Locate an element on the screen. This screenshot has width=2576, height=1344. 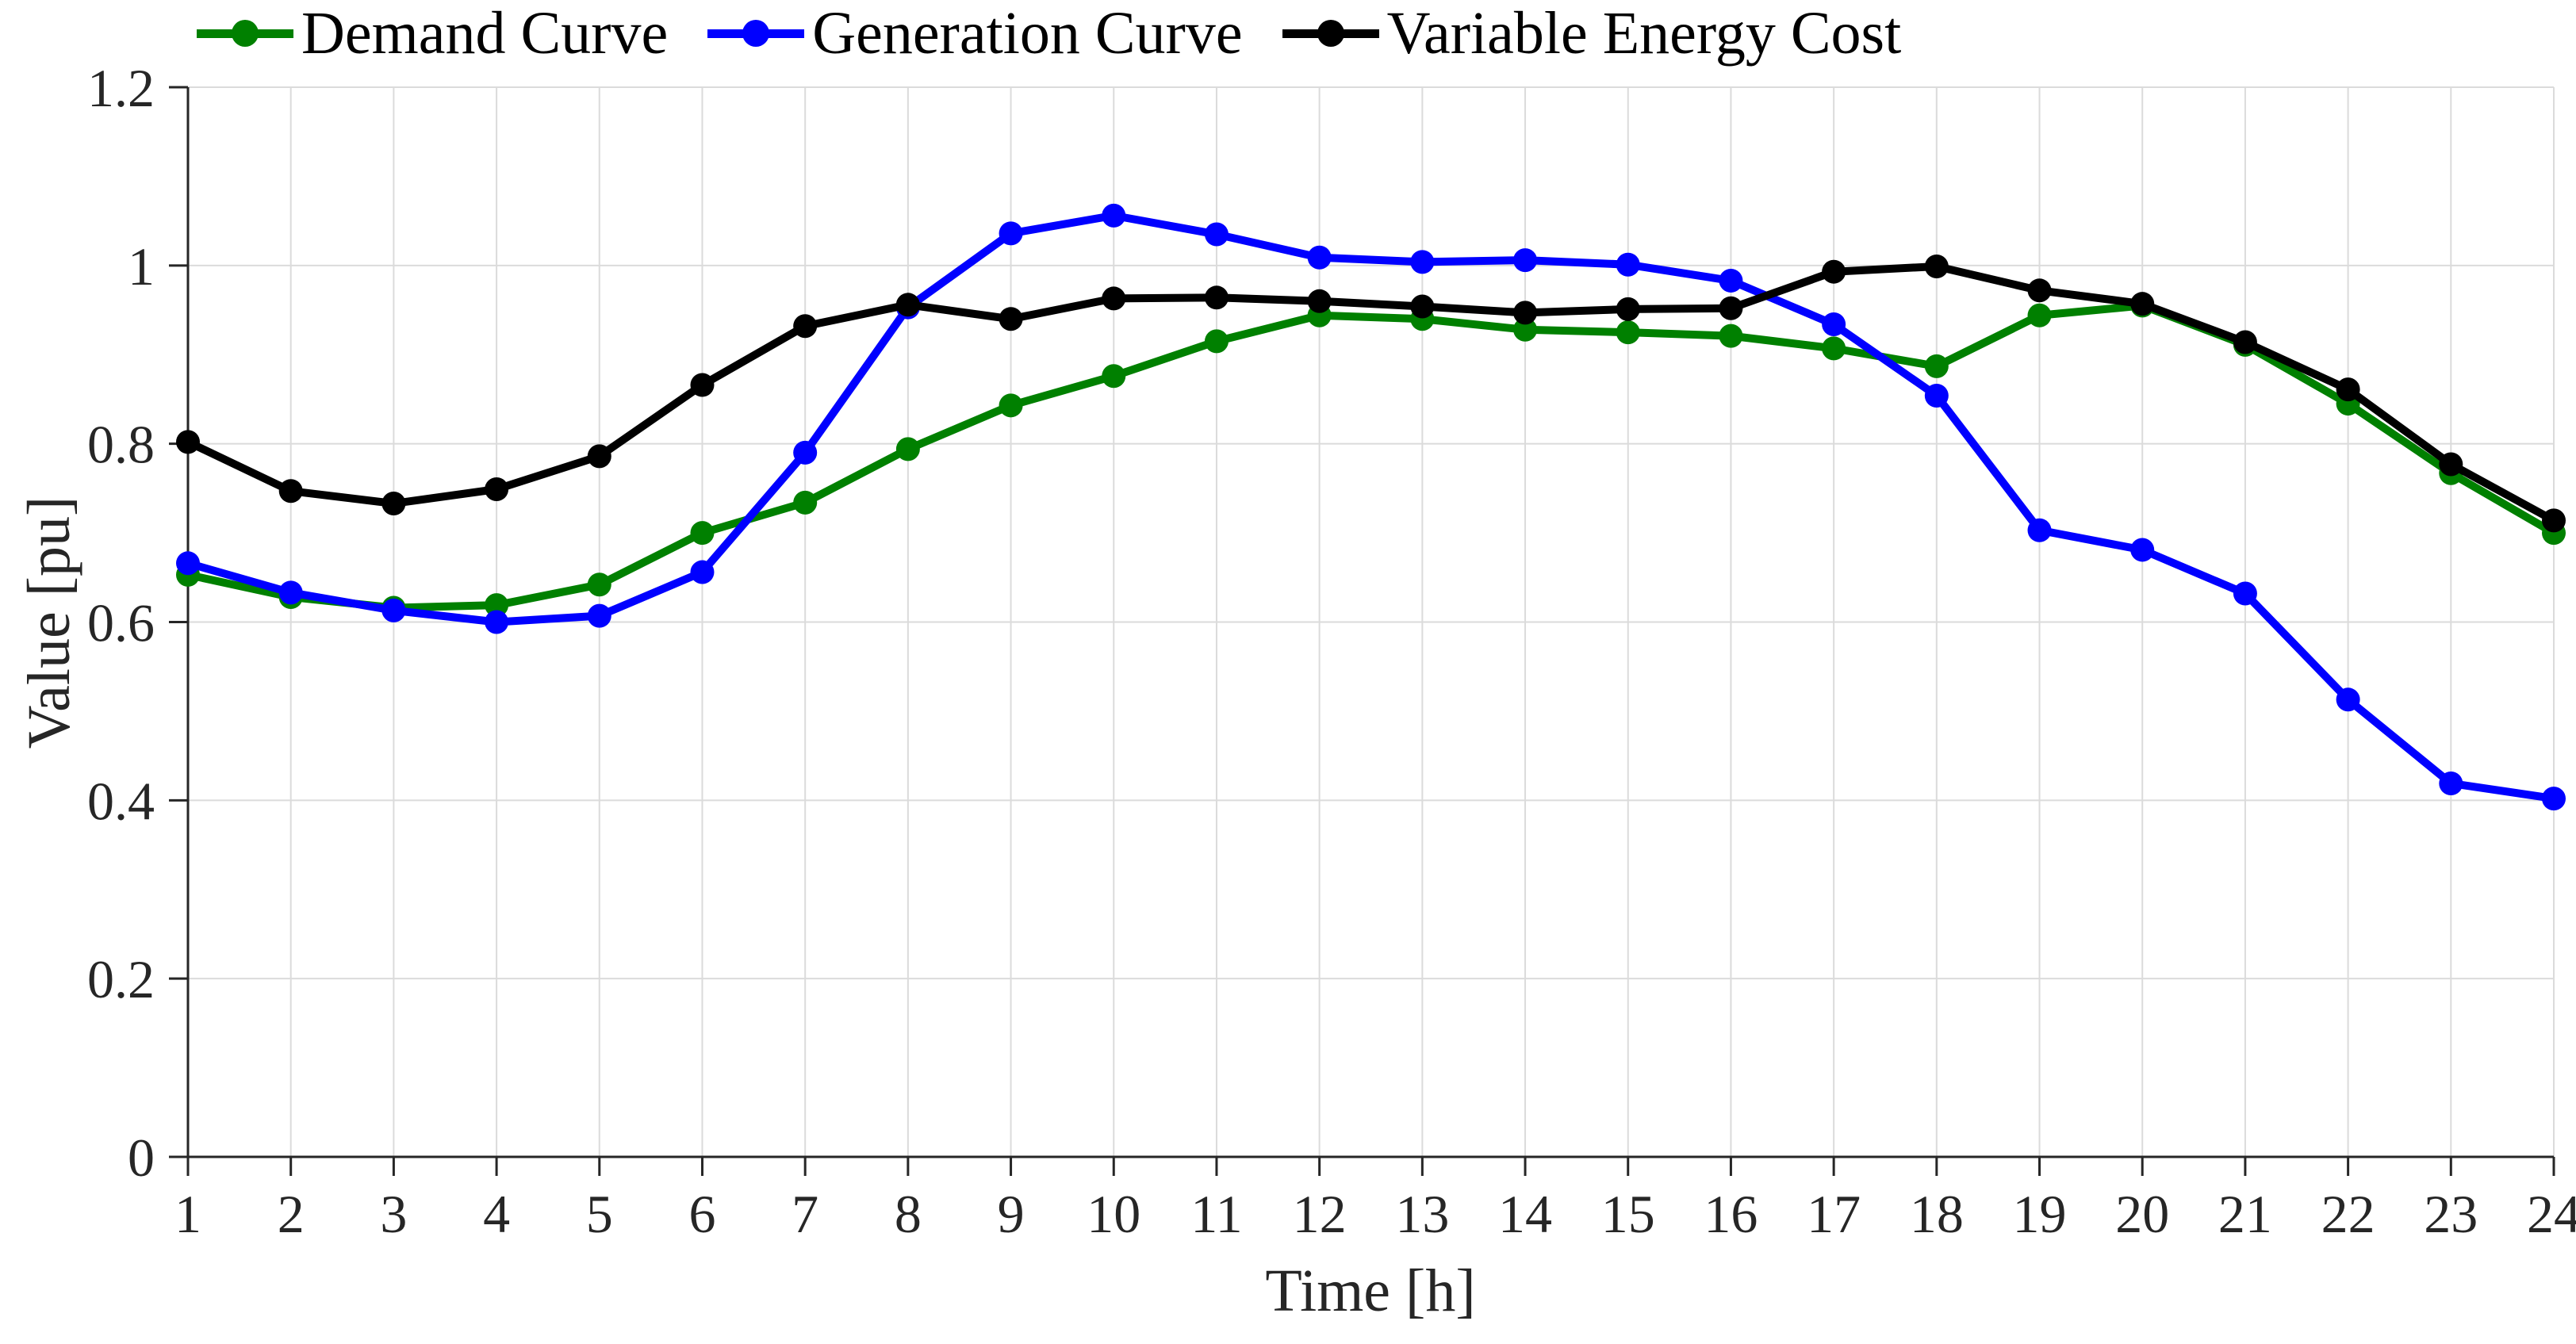
x-tick-label: 7 is located at coordinates (805, 1214).